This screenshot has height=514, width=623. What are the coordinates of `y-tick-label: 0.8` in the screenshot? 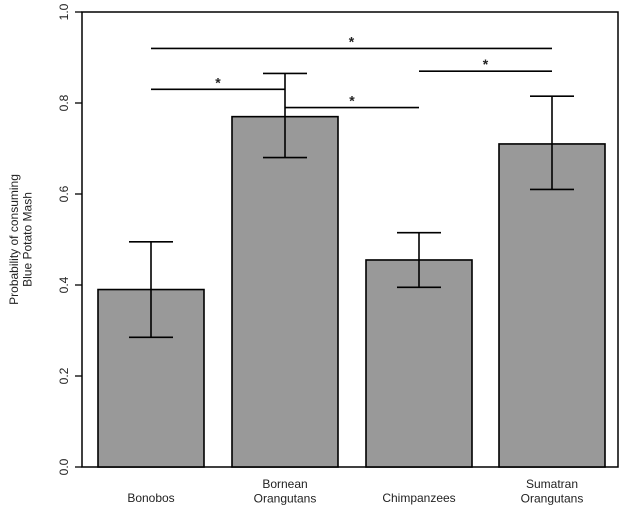 It's located at (64, 102).